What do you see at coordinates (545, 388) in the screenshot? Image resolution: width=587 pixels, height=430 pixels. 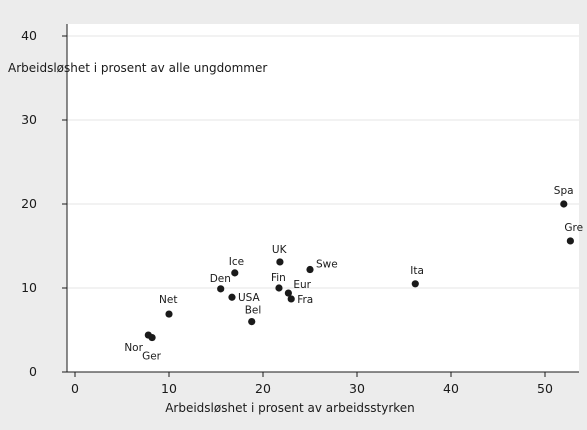 I see `x-tick-label: 50` at bounding box center [545, 388].